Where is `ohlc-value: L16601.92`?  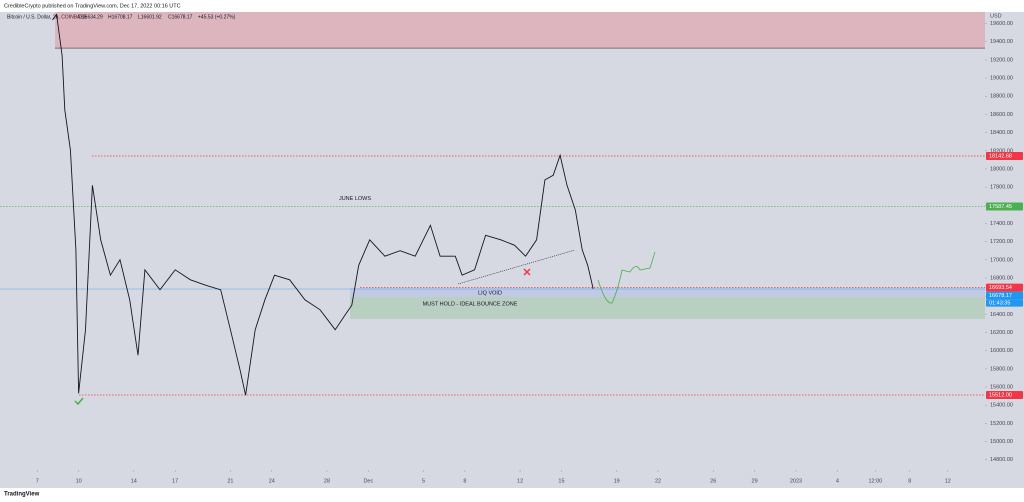
ohlc-value: L16601.92 is located at coordinates (150, 17).